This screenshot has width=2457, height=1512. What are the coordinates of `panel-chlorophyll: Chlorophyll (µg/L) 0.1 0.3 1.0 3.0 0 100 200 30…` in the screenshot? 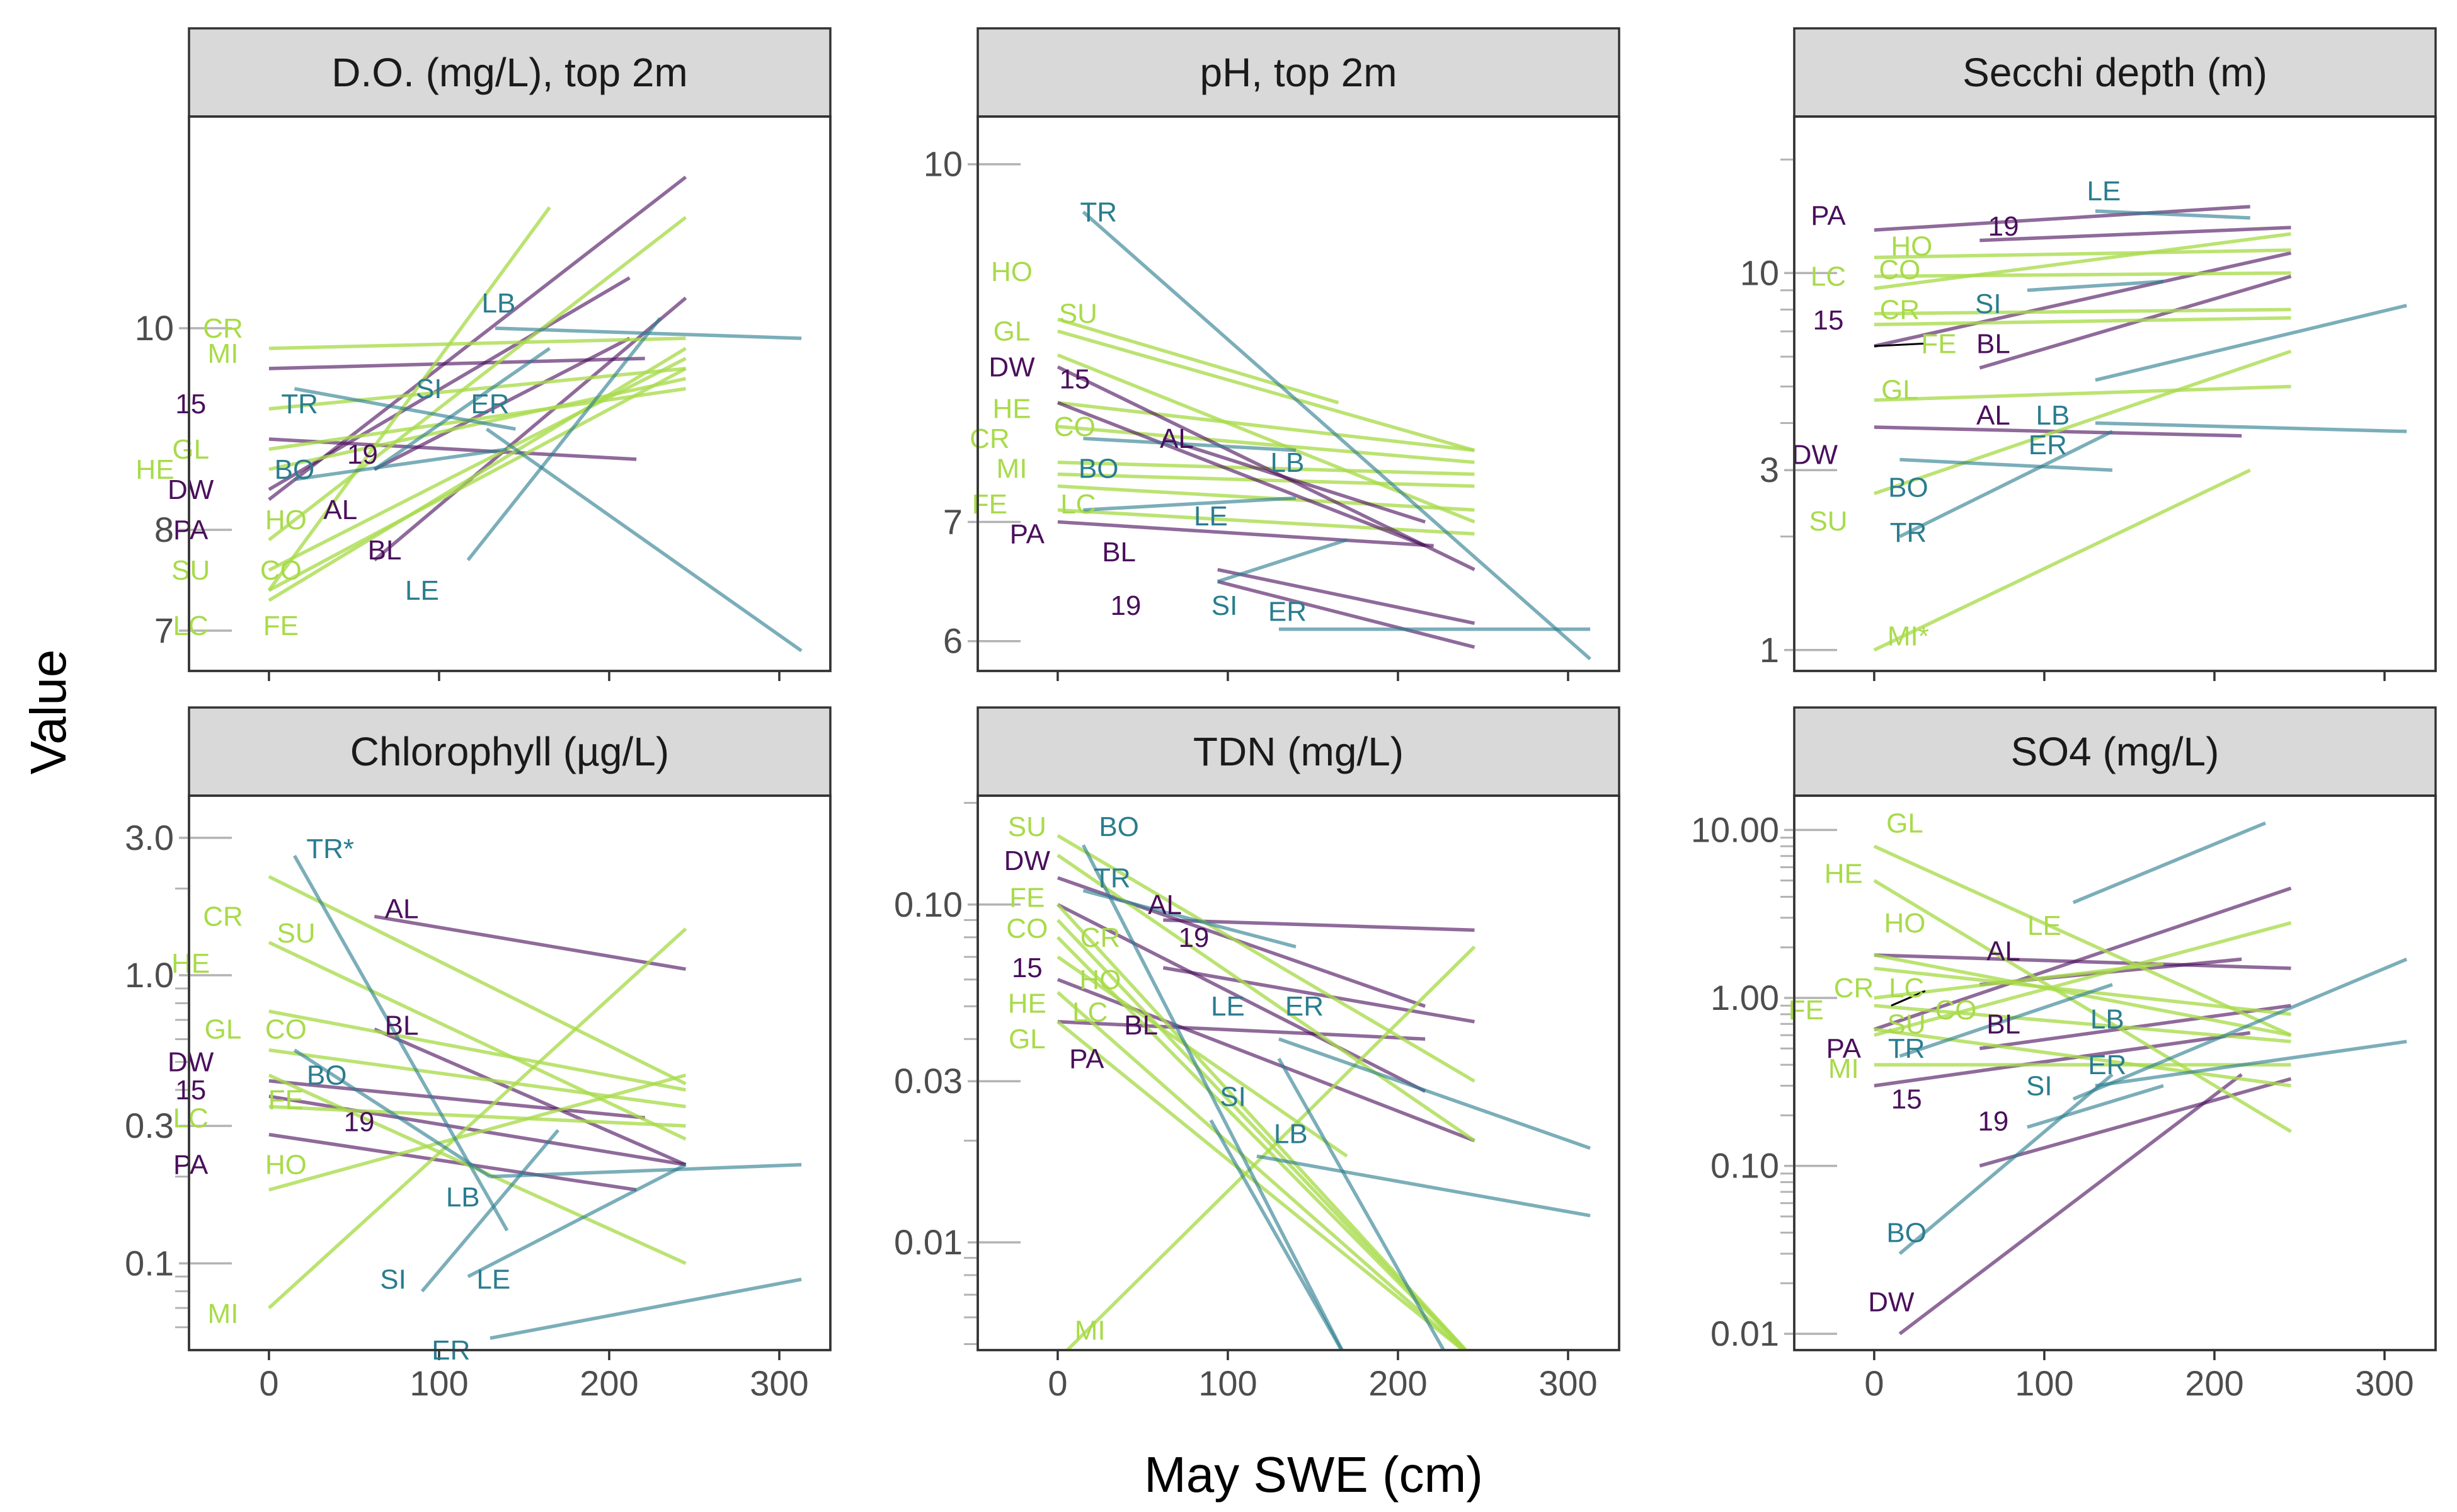 It's located at (478, 1054).